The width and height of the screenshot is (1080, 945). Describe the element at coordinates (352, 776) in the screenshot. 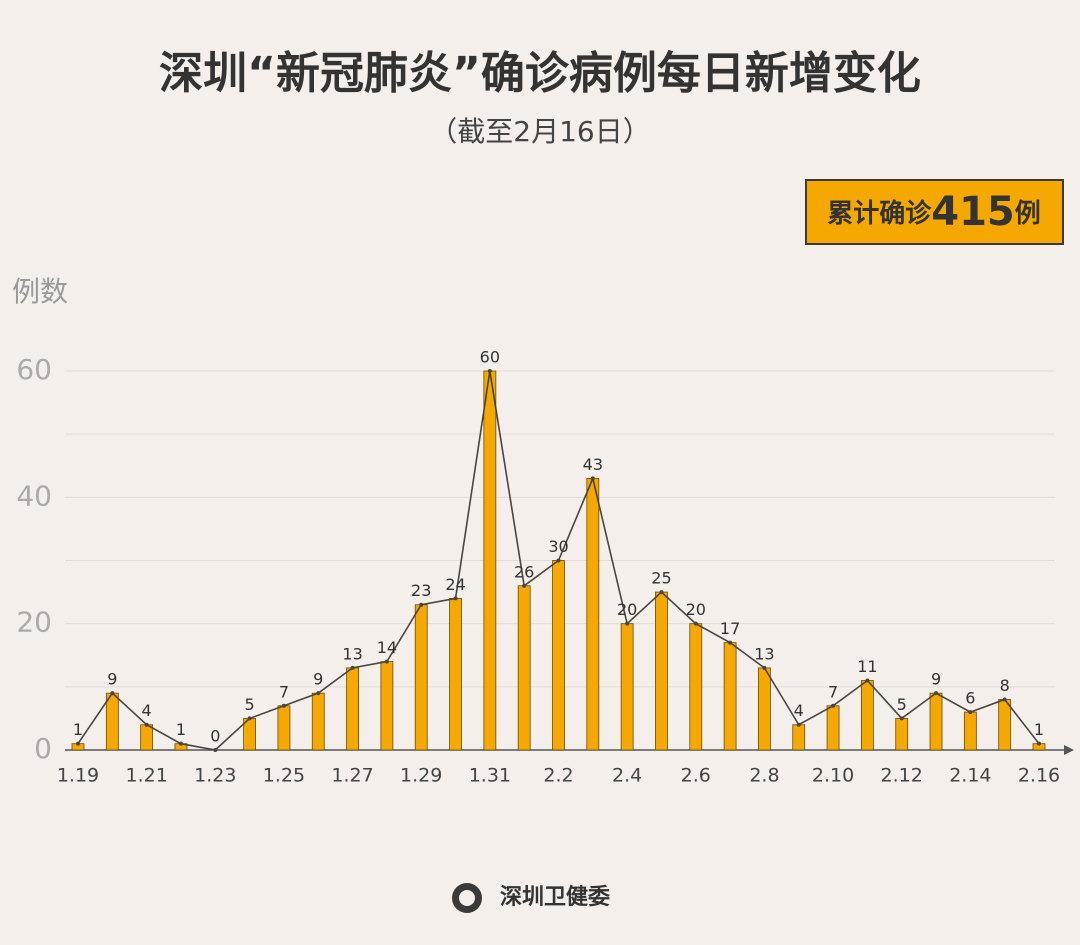

I see `x-tick-label: 1.27` at that location.